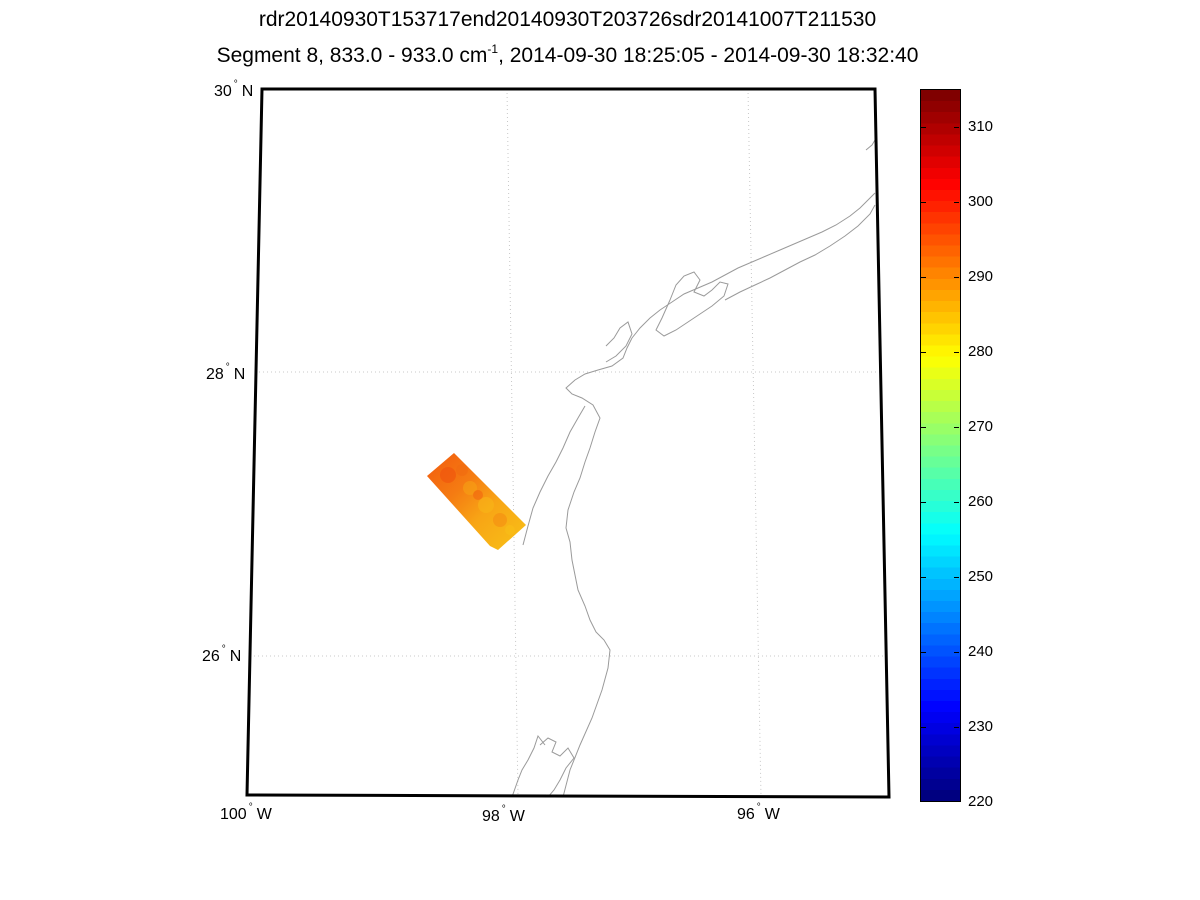  What do you see at coordinates (226, 372) in the screenshot?
I see `lat-label-28: 28 ° N` at bounding box center [226, 372].